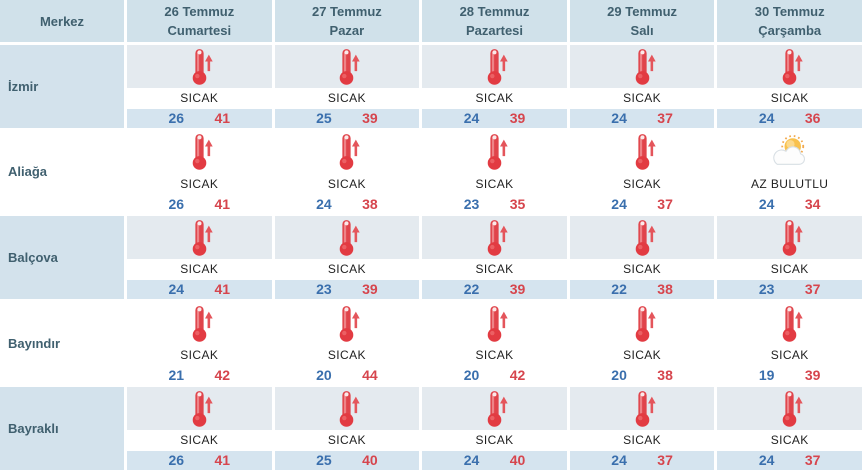 Image resolution: width=862 pixels, height=470 pixels. Describe the element at coordinates (347, 21) in the screenshot. I see `column-header-day: 27 Temmuz Pazar` at that location.